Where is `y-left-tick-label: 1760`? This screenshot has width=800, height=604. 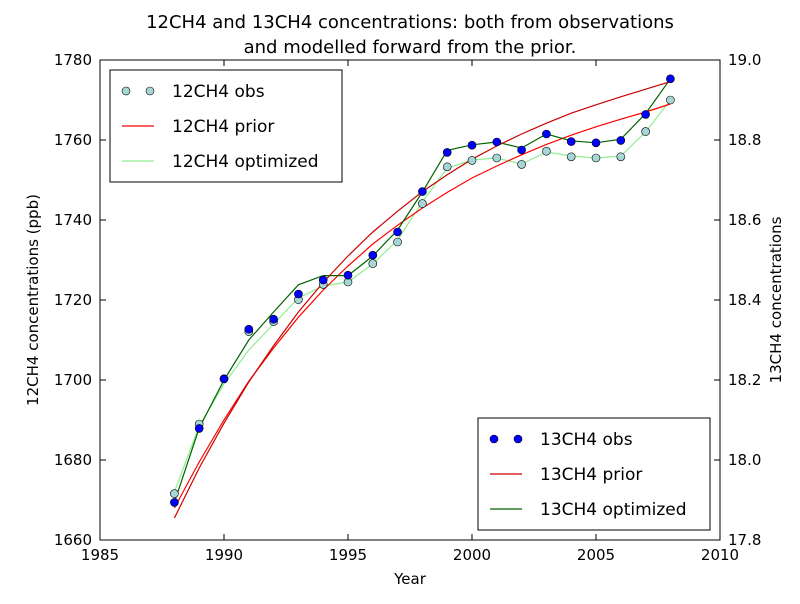
y-left-tick-label: 1760 is located at coordinates (73, 140).